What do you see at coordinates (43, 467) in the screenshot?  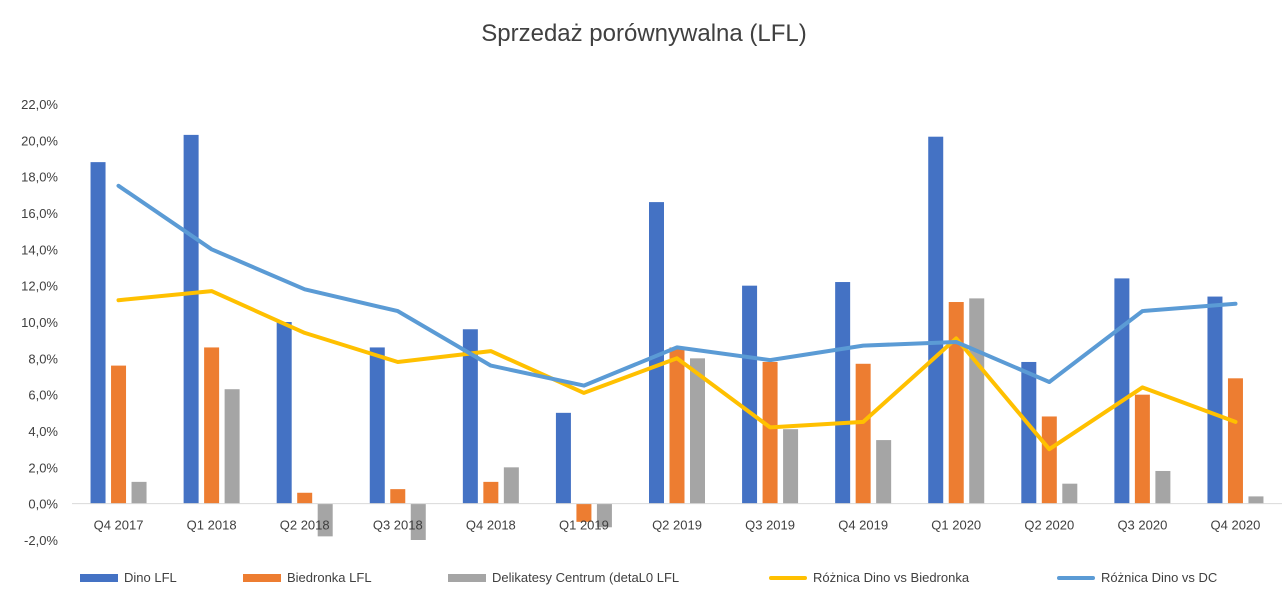 I see `y-tick-label: 2,0%` at bounding box center [43, 467].